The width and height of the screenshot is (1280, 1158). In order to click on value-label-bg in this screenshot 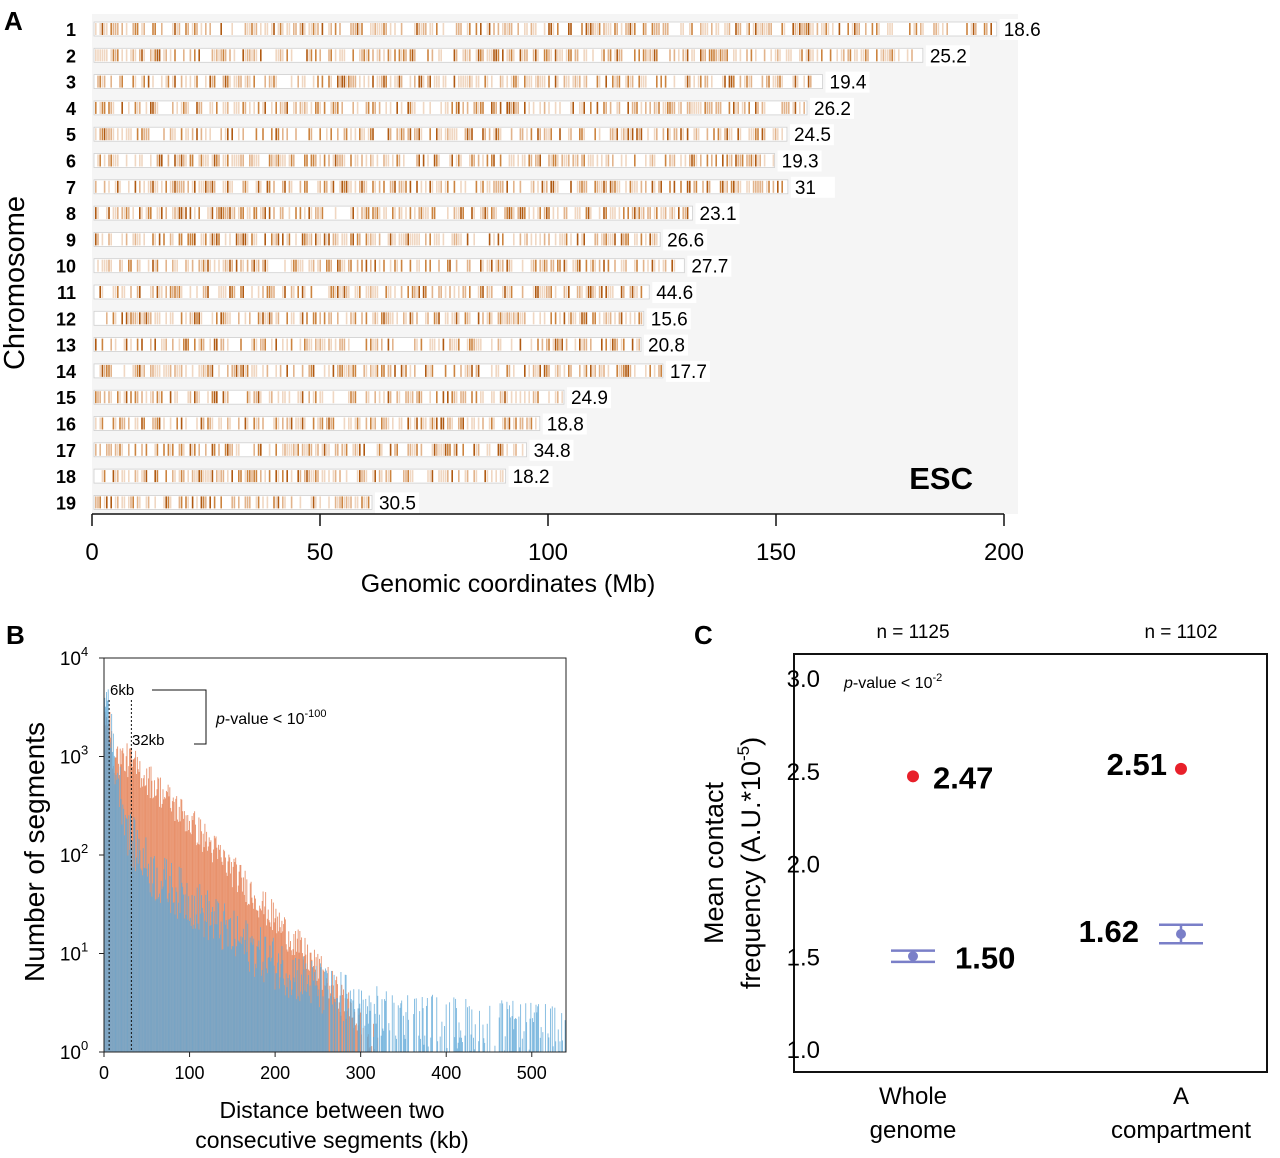, I will do `click(666, 345)`.